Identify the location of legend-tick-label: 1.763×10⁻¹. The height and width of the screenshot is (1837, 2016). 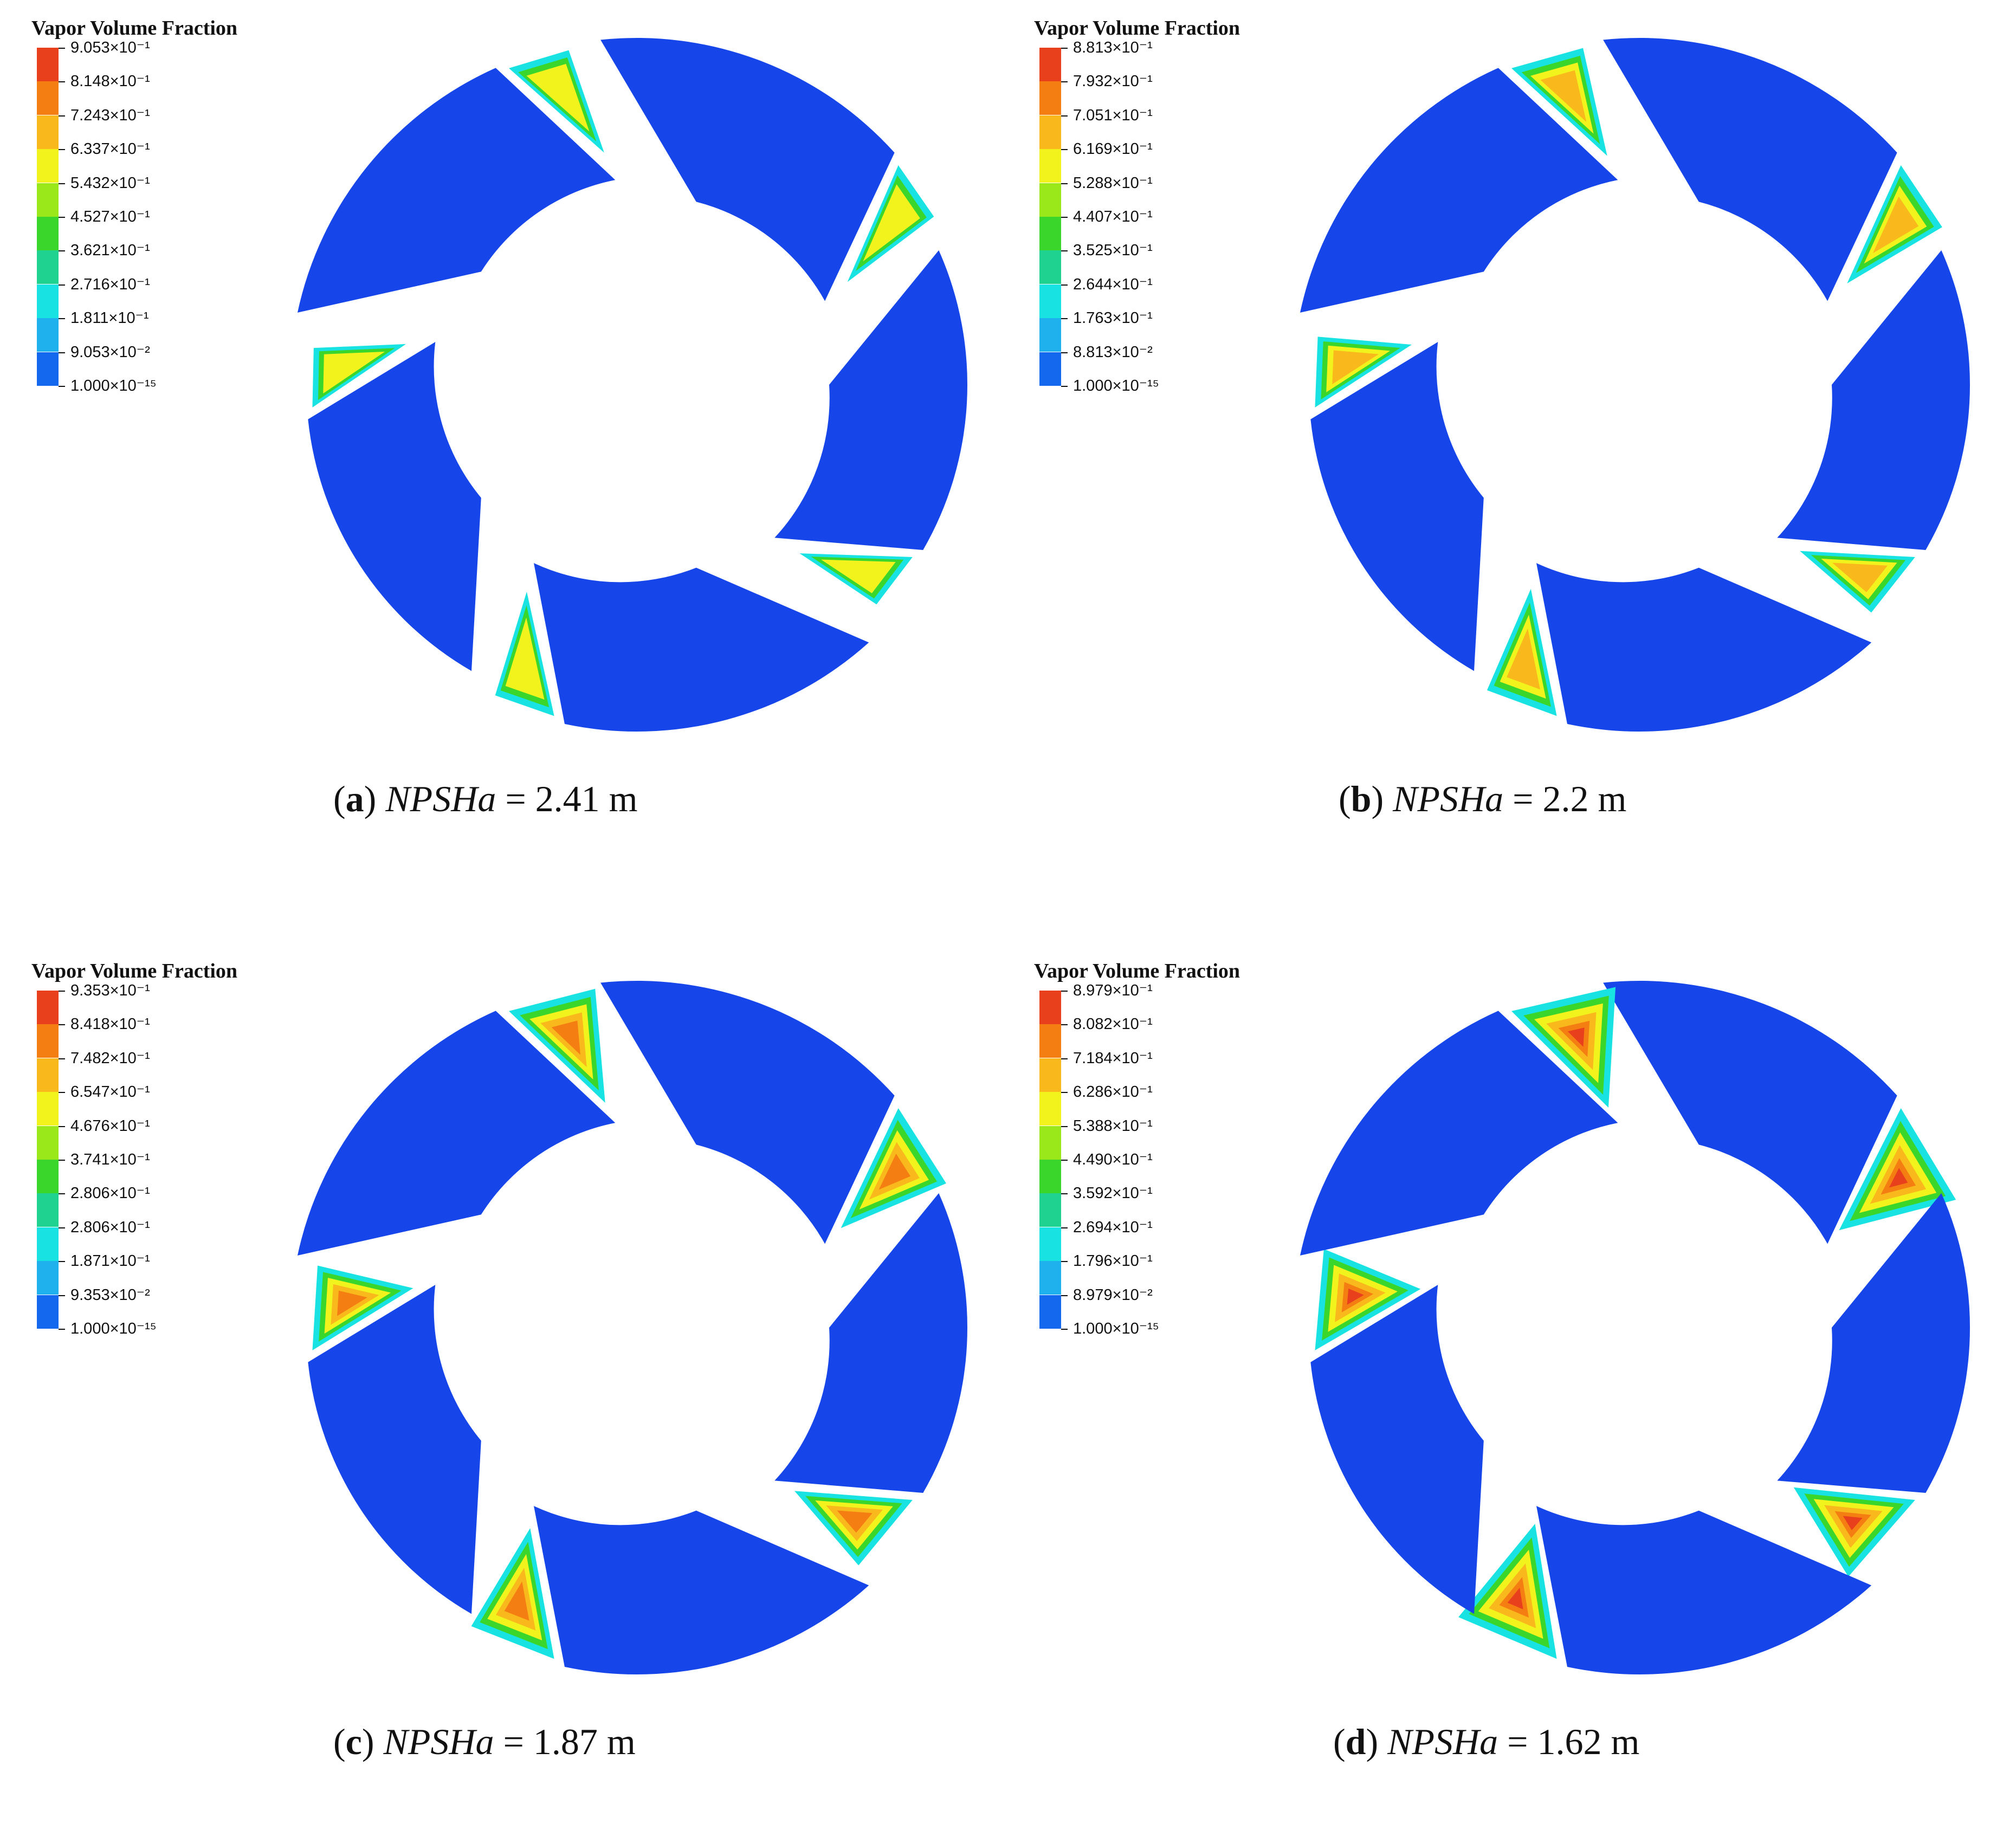
(1113, 318).